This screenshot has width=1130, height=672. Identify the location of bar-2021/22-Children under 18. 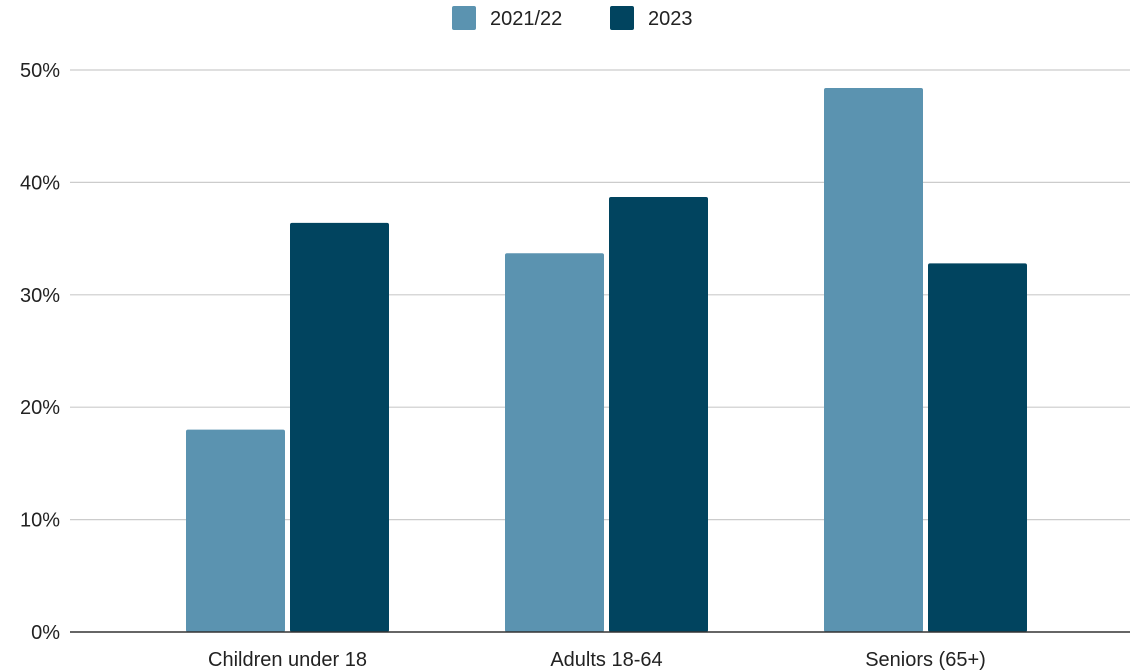
(235, 530).